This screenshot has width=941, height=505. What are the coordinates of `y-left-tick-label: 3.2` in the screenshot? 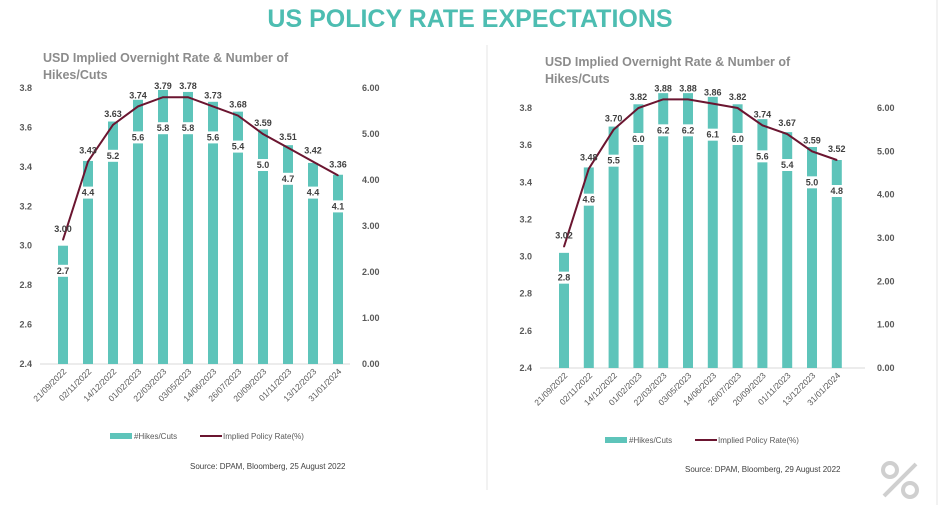 It's located at (525, 219).